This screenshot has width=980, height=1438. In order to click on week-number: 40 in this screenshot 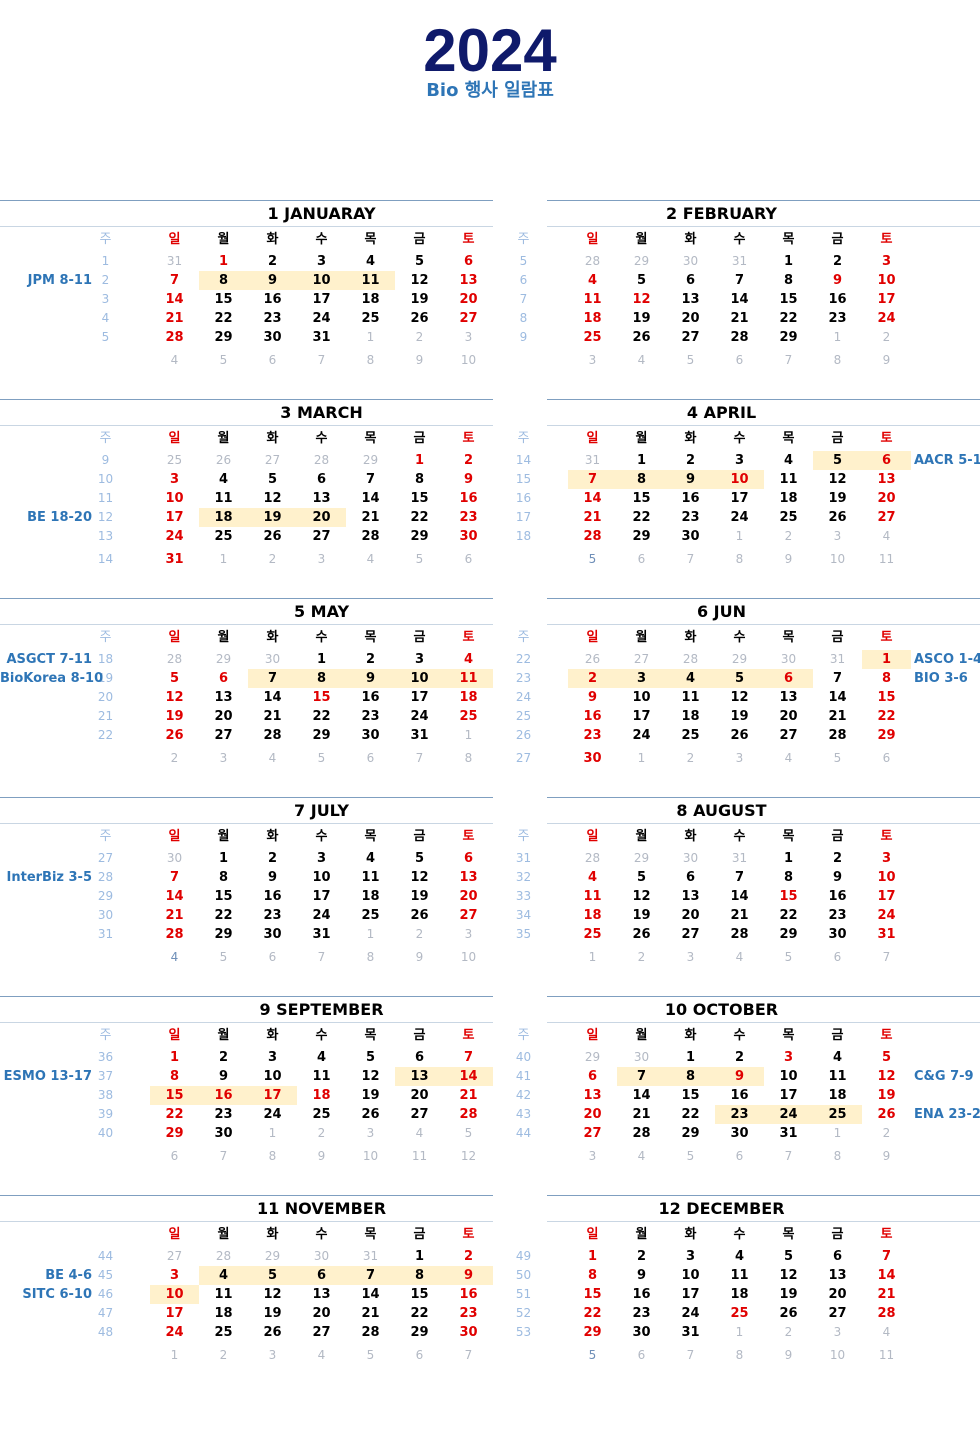, I will do `click(523, 1057)`.